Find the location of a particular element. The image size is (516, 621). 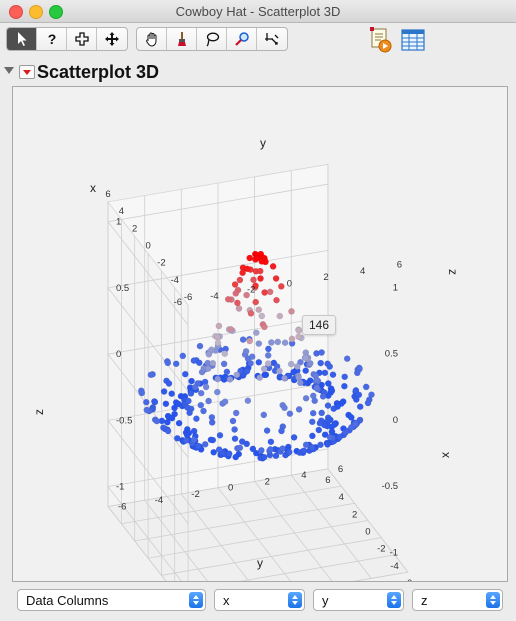

lasso-tool-button is located at coordinates (212, 39).